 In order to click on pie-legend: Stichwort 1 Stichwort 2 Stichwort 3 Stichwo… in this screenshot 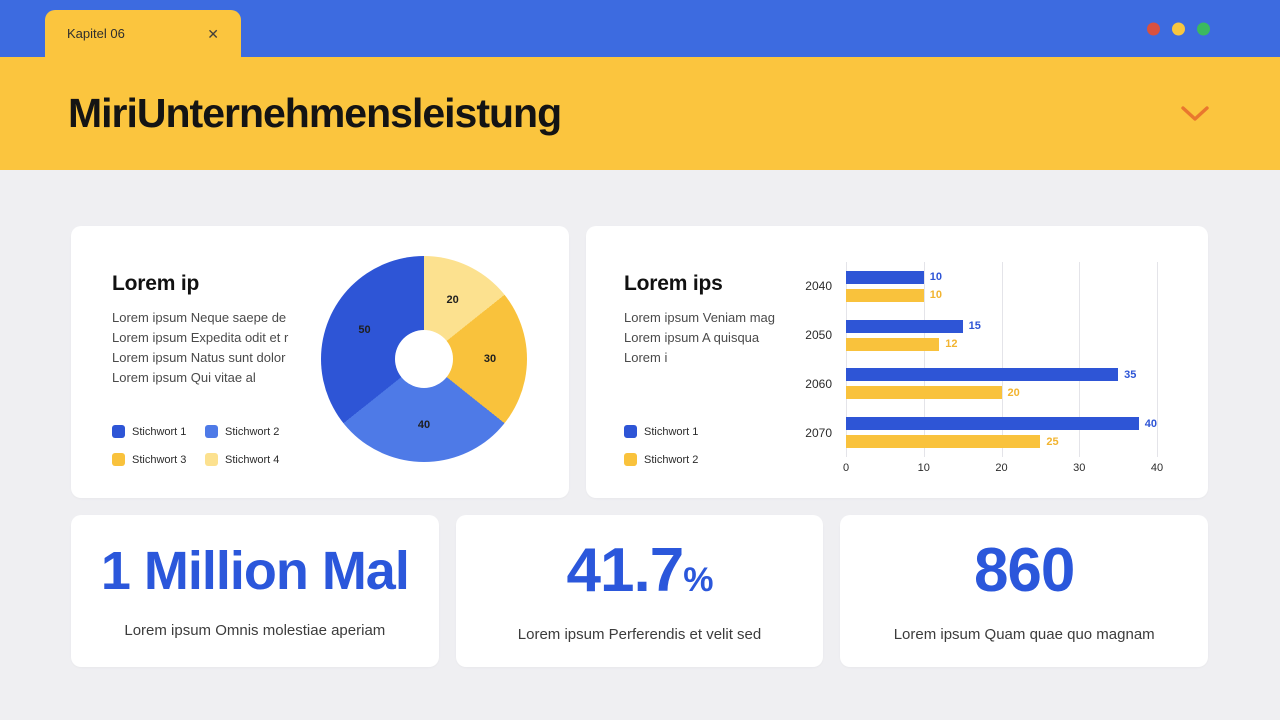, I will do `click(195, 445)`.